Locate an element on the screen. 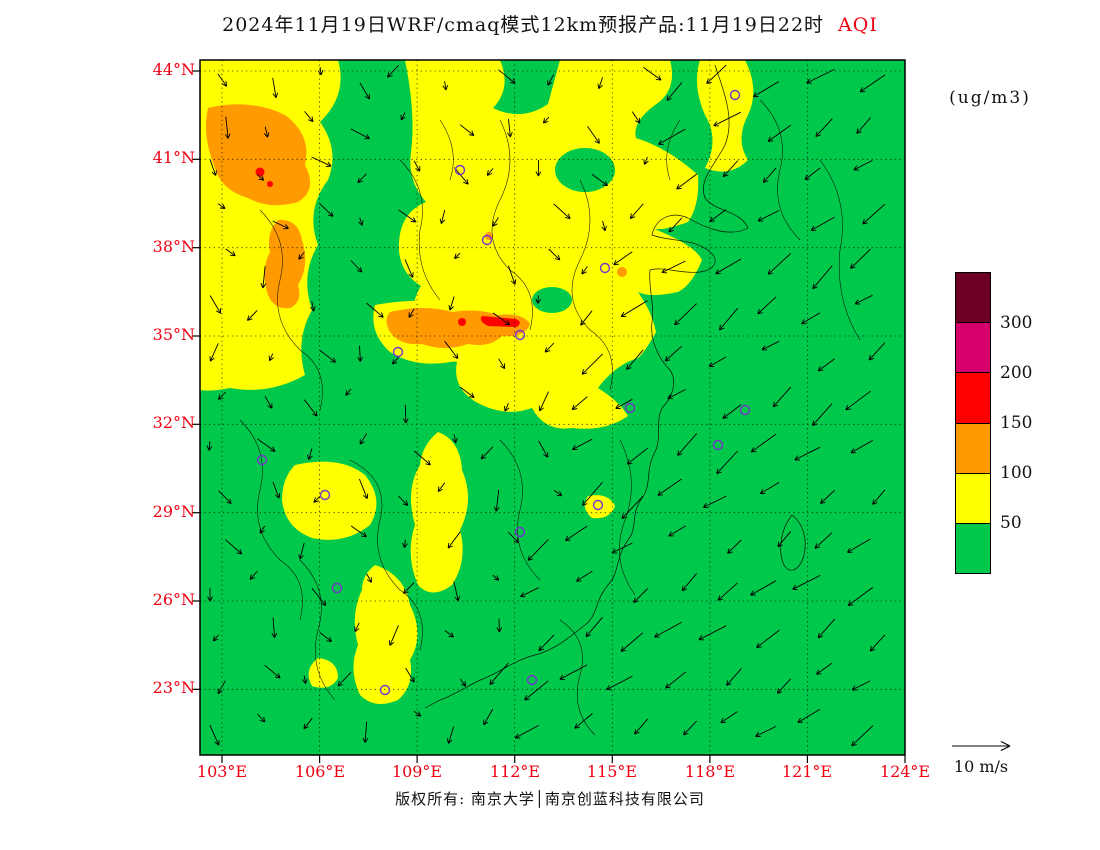 This screenshot has width=1100, height=850. lon-tick-label: 103°E is located at coordinates (222, 771).